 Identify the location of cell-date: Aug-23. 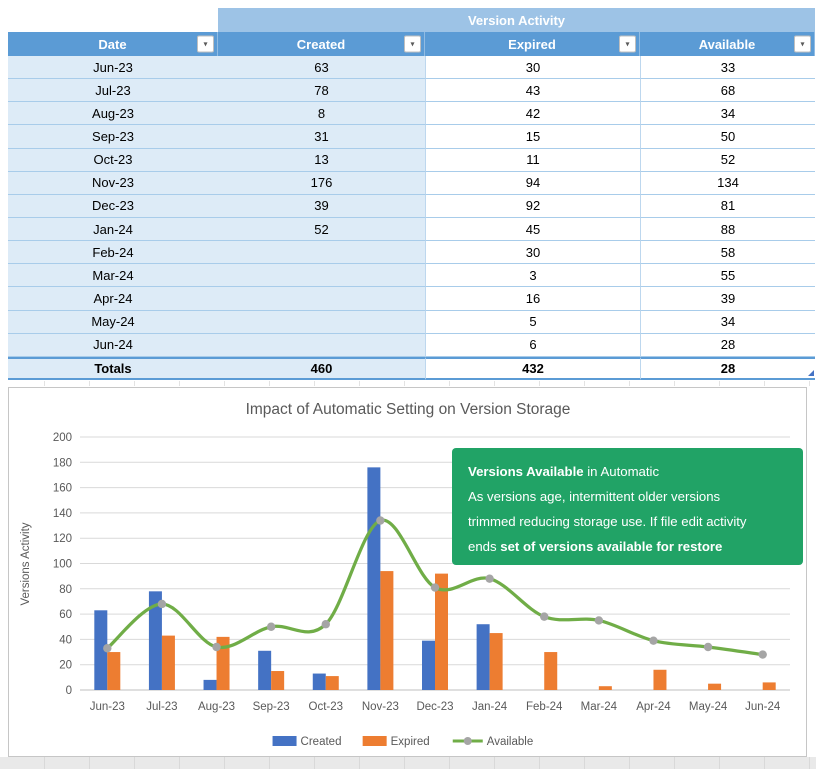
(113, 114).